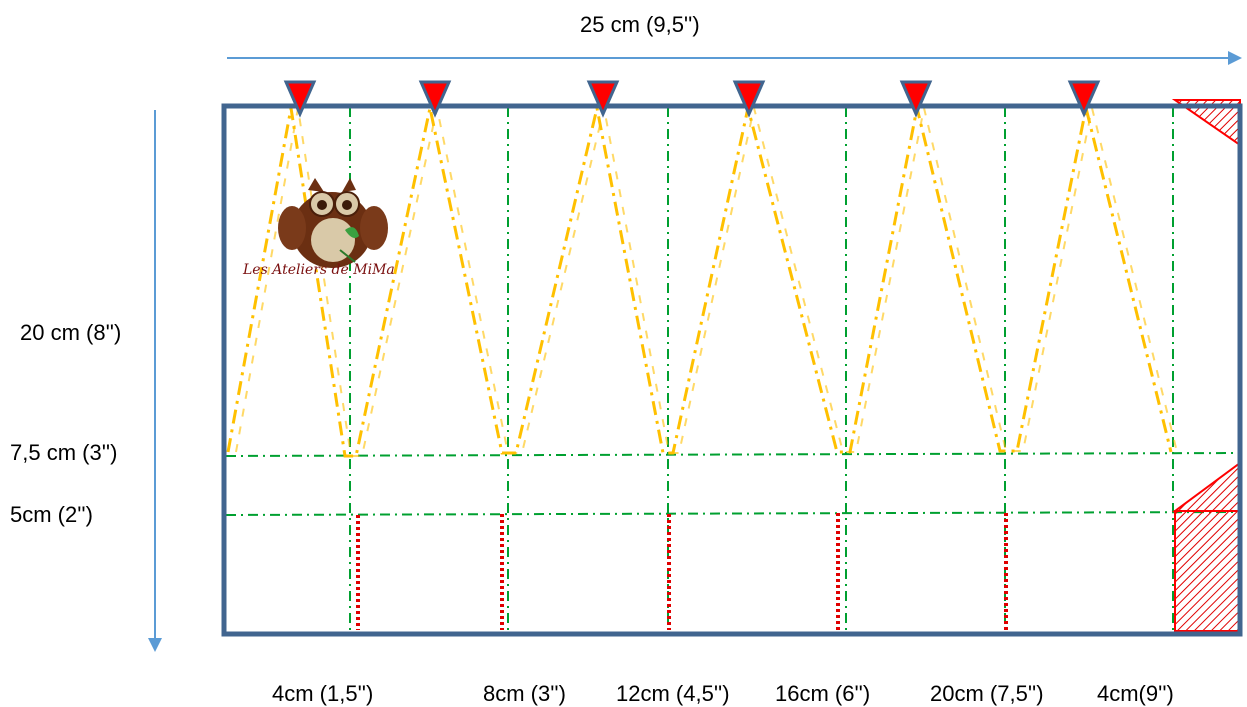 Image resolution: width=1247 pixels, height=707 pixels. I want to click on horizontal-fold-guides, so click(733, 484).